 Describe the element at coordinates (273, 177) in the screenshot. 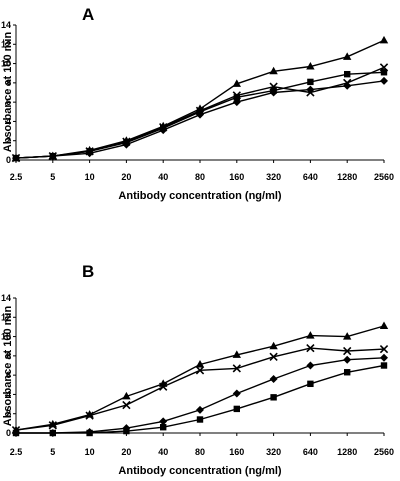

I see `x-tick-label: 320` at that location.